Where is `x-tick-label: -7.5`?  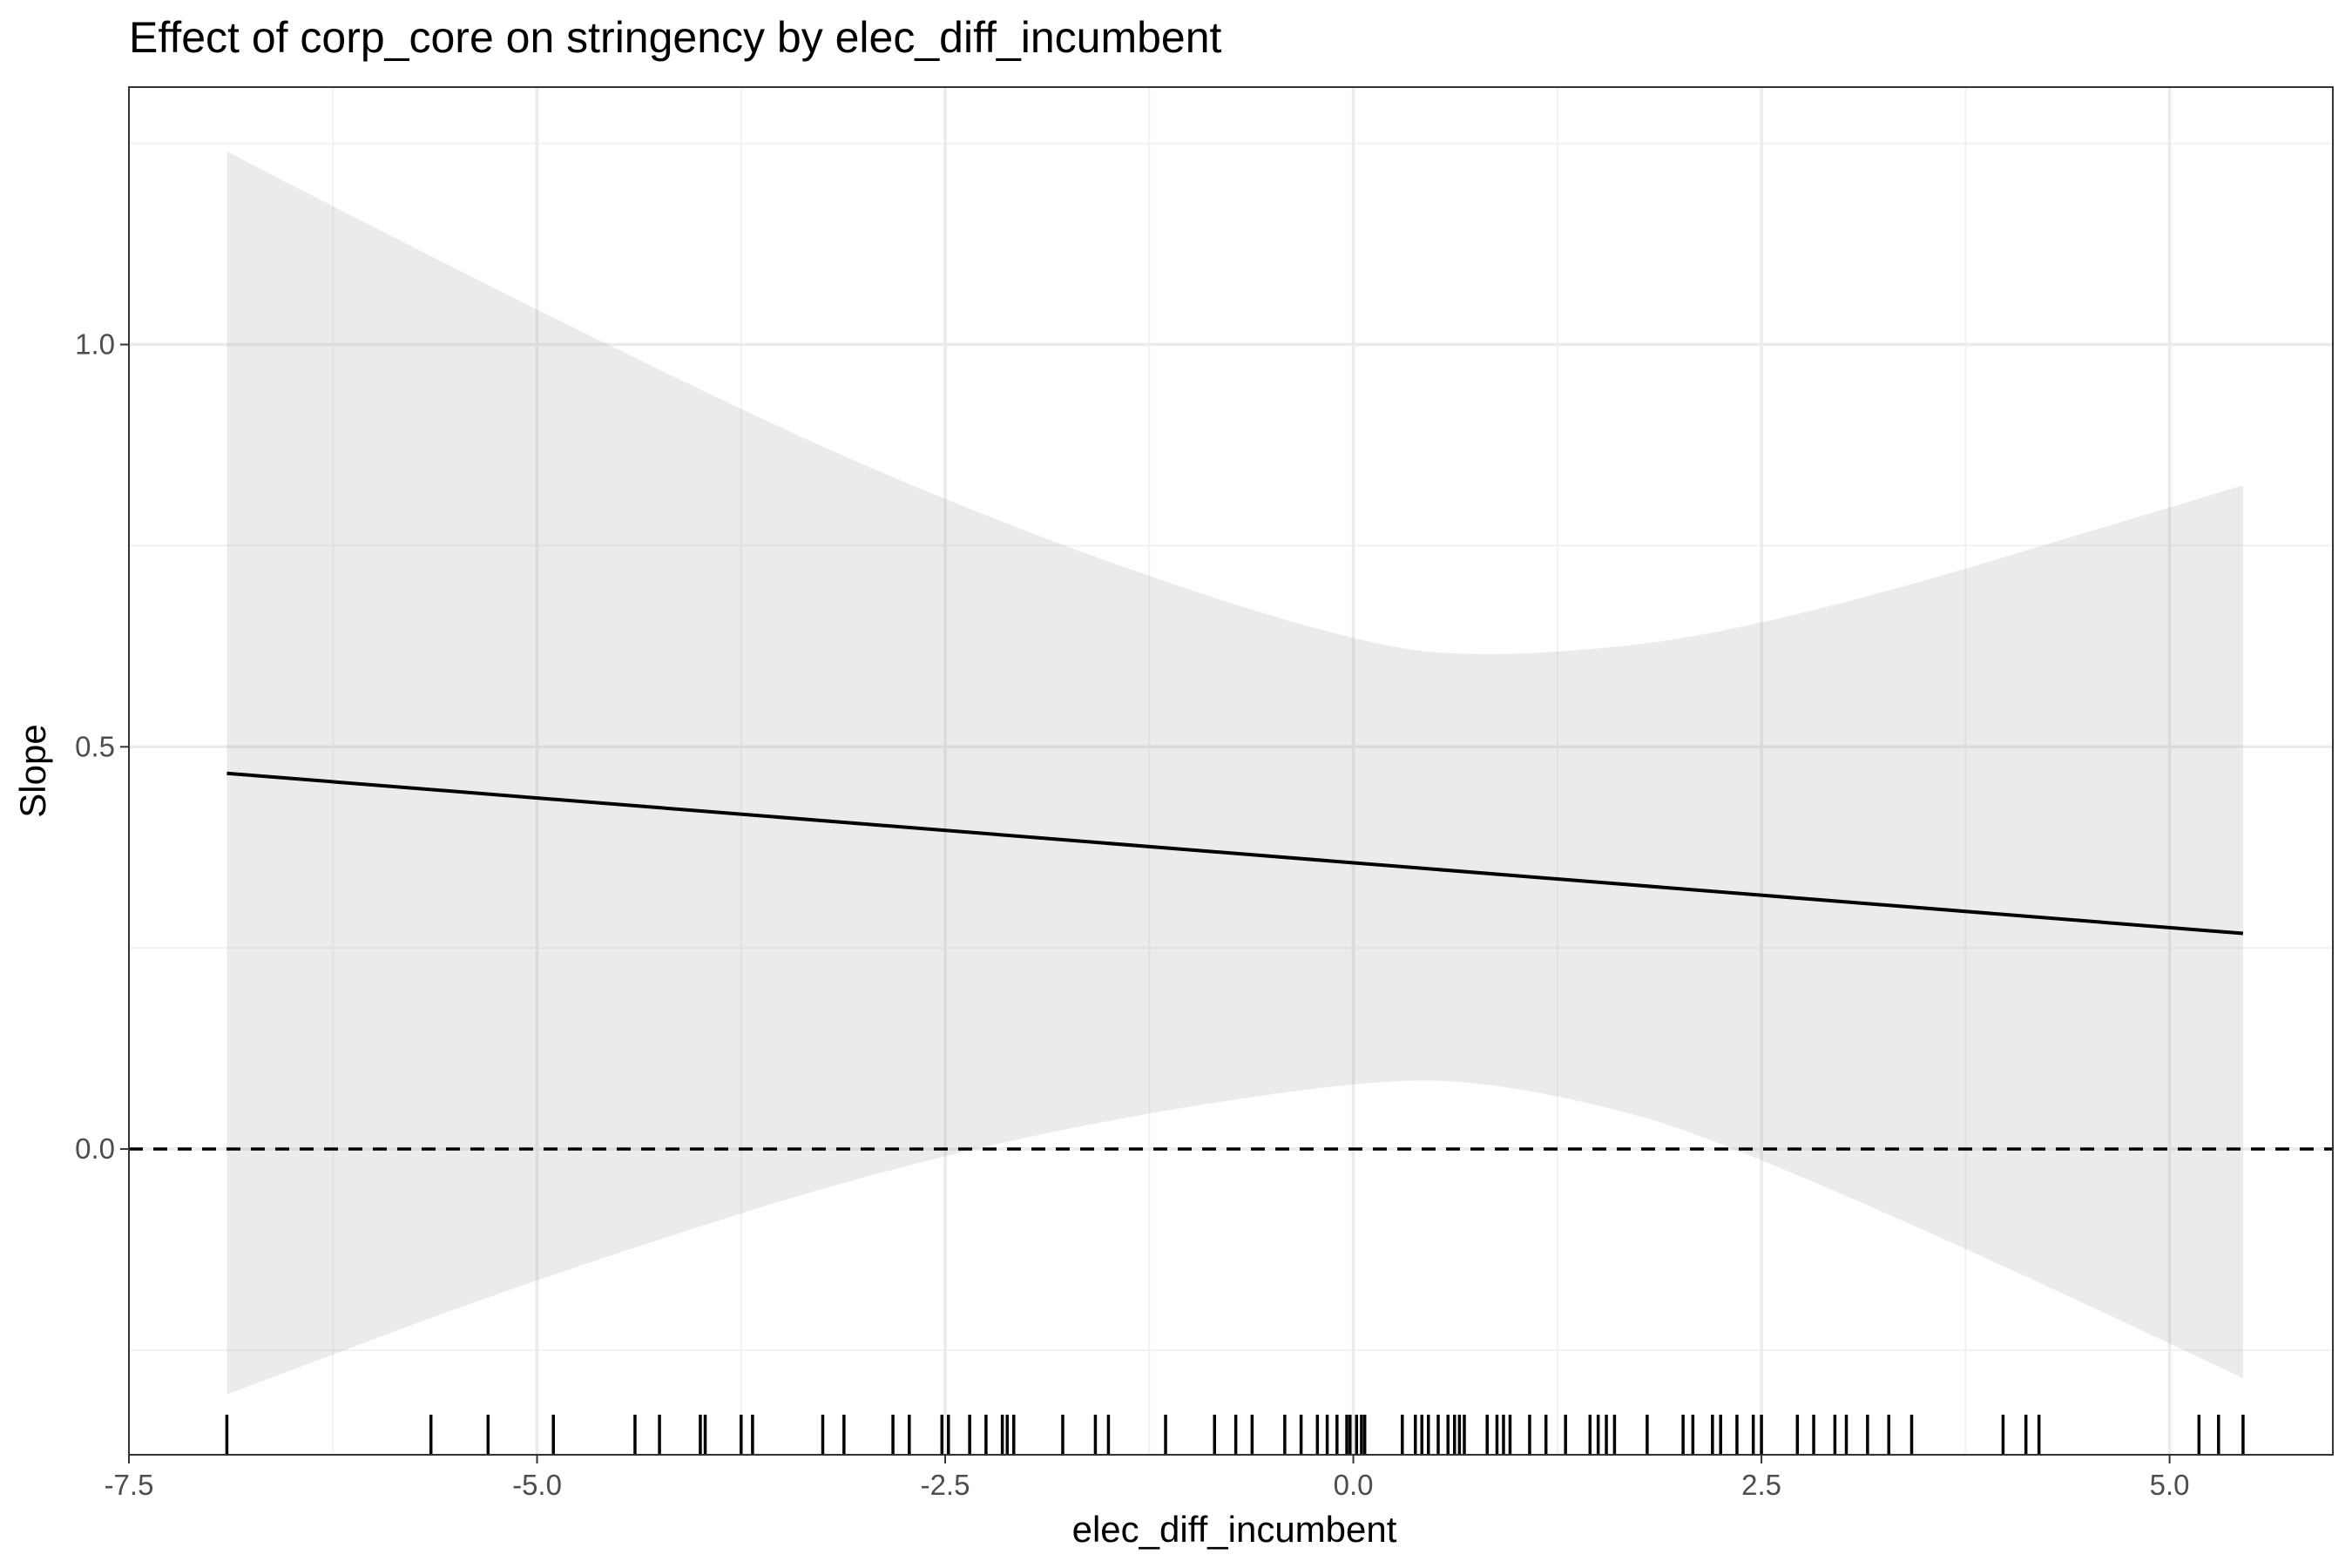 x-tick-label: -7.5 is located at coordinates (129, 1485).